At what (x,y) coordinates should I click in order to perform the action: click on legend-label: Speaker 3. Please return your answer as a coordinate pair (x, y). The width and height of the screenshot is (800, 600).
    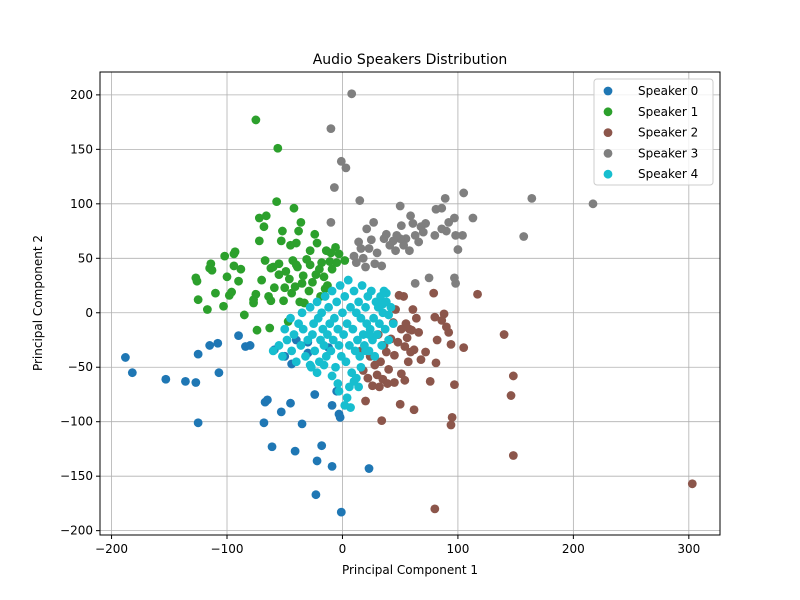
    Looking at the image, I should click on (668, 153).